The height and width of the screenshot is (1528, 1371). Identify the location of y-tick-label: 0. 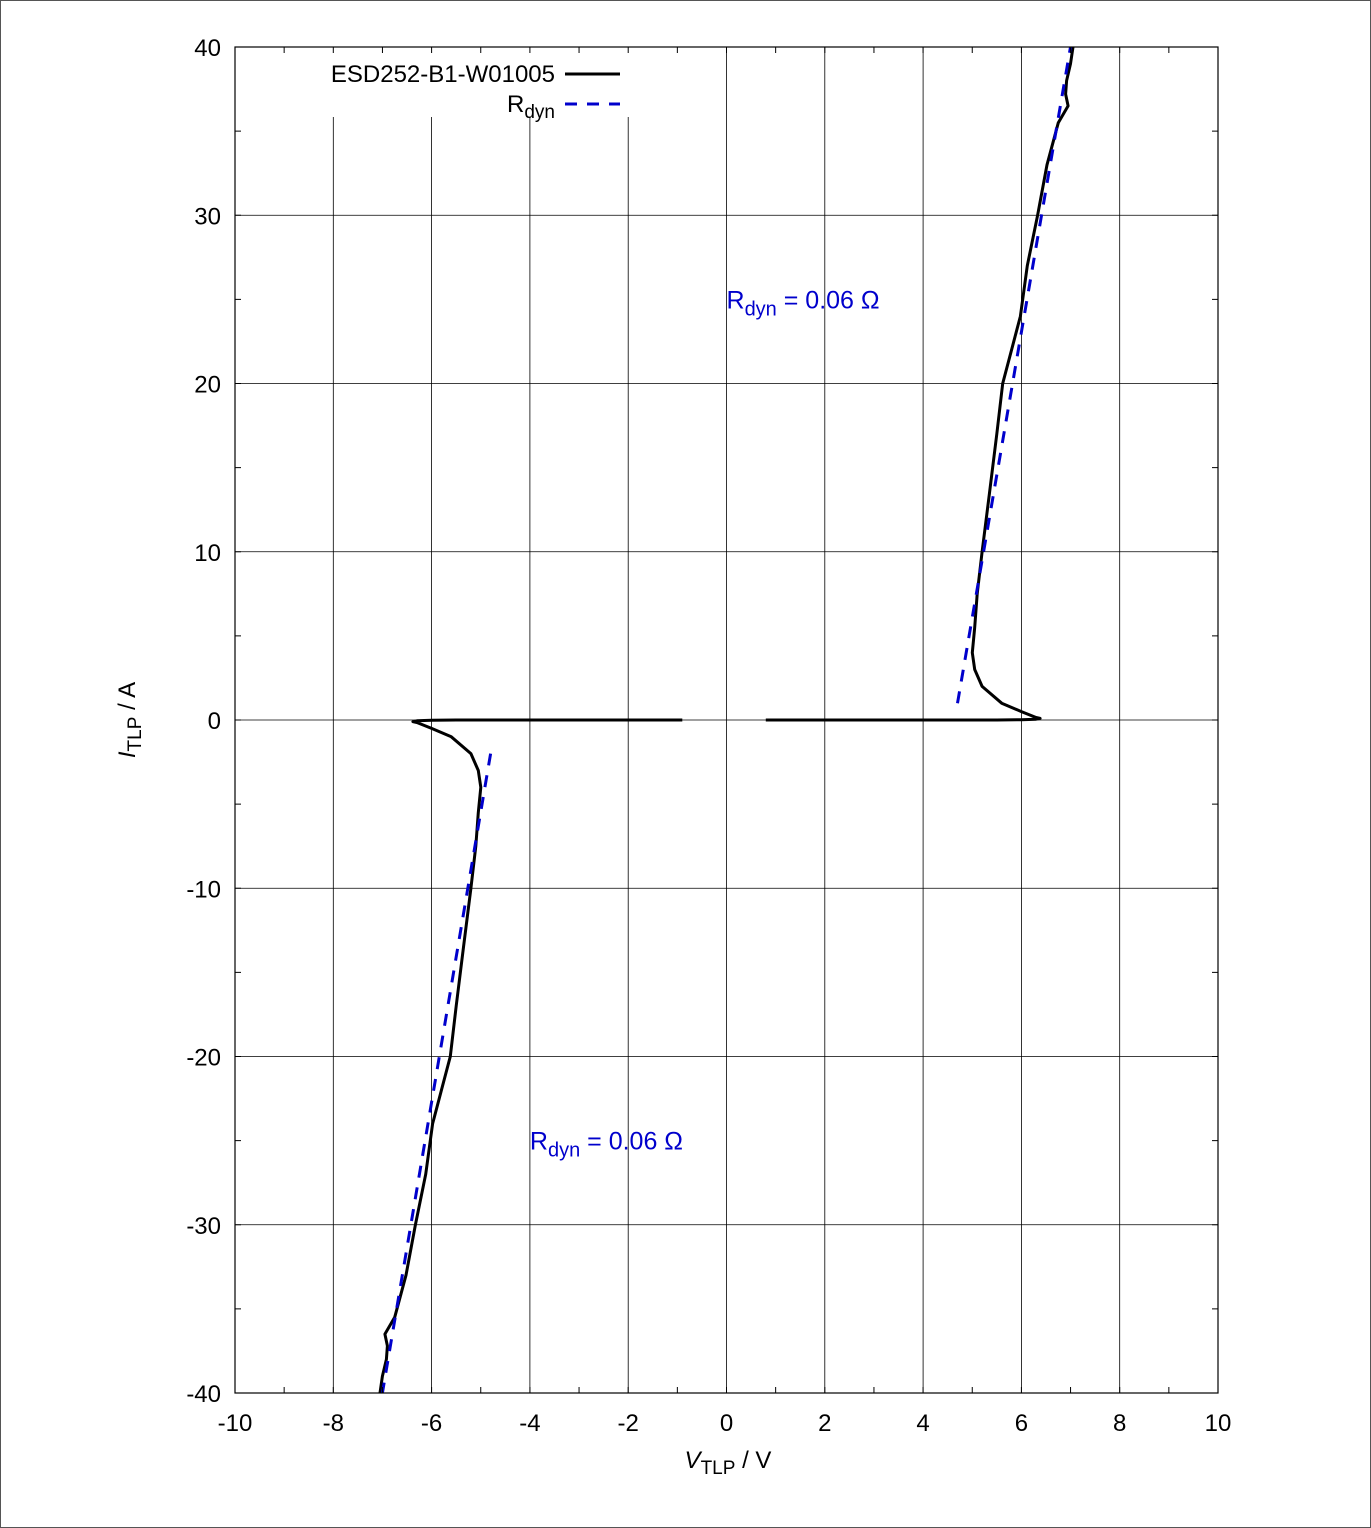
(214, 721).